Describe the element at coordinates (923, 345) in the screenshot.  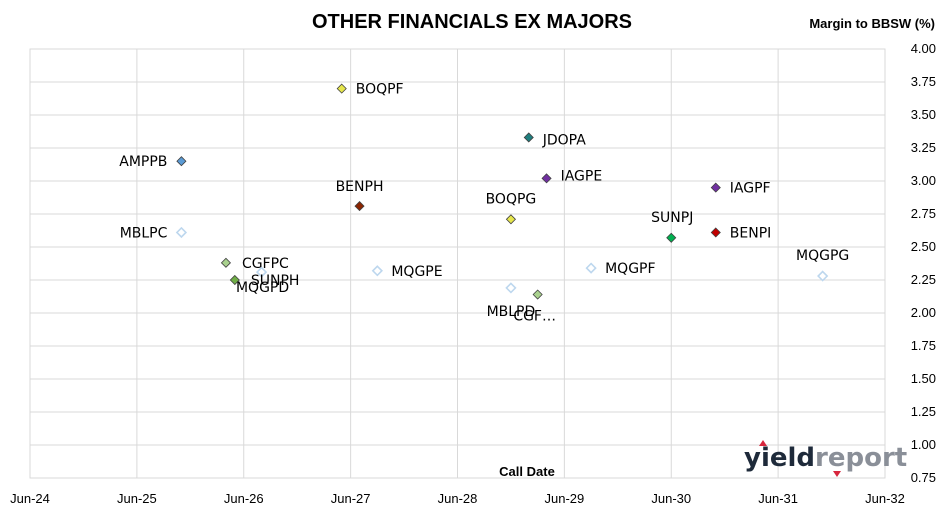
I see `y-tick-label: 1.75` at that location.